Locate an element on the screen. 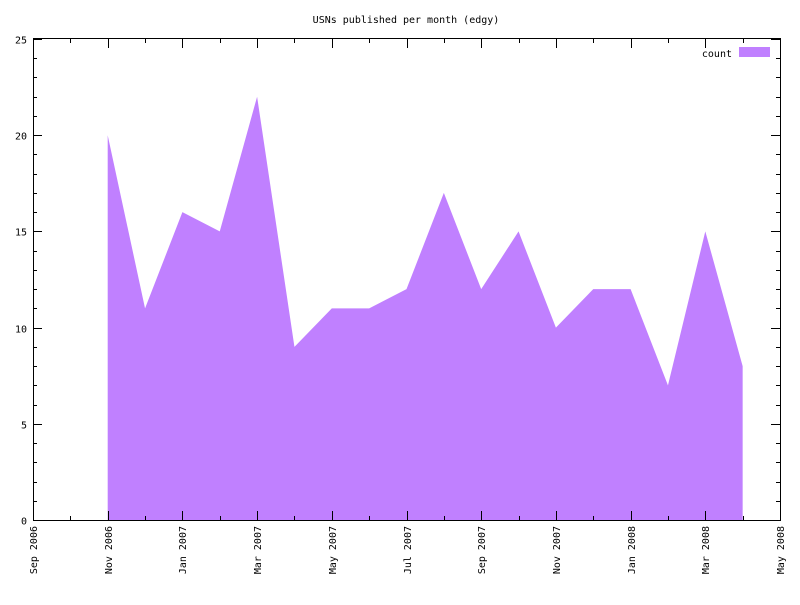 The height and width of the screenshot is (605, 800). x-tick-label: May 2007 is located at coordinates (333, 550).